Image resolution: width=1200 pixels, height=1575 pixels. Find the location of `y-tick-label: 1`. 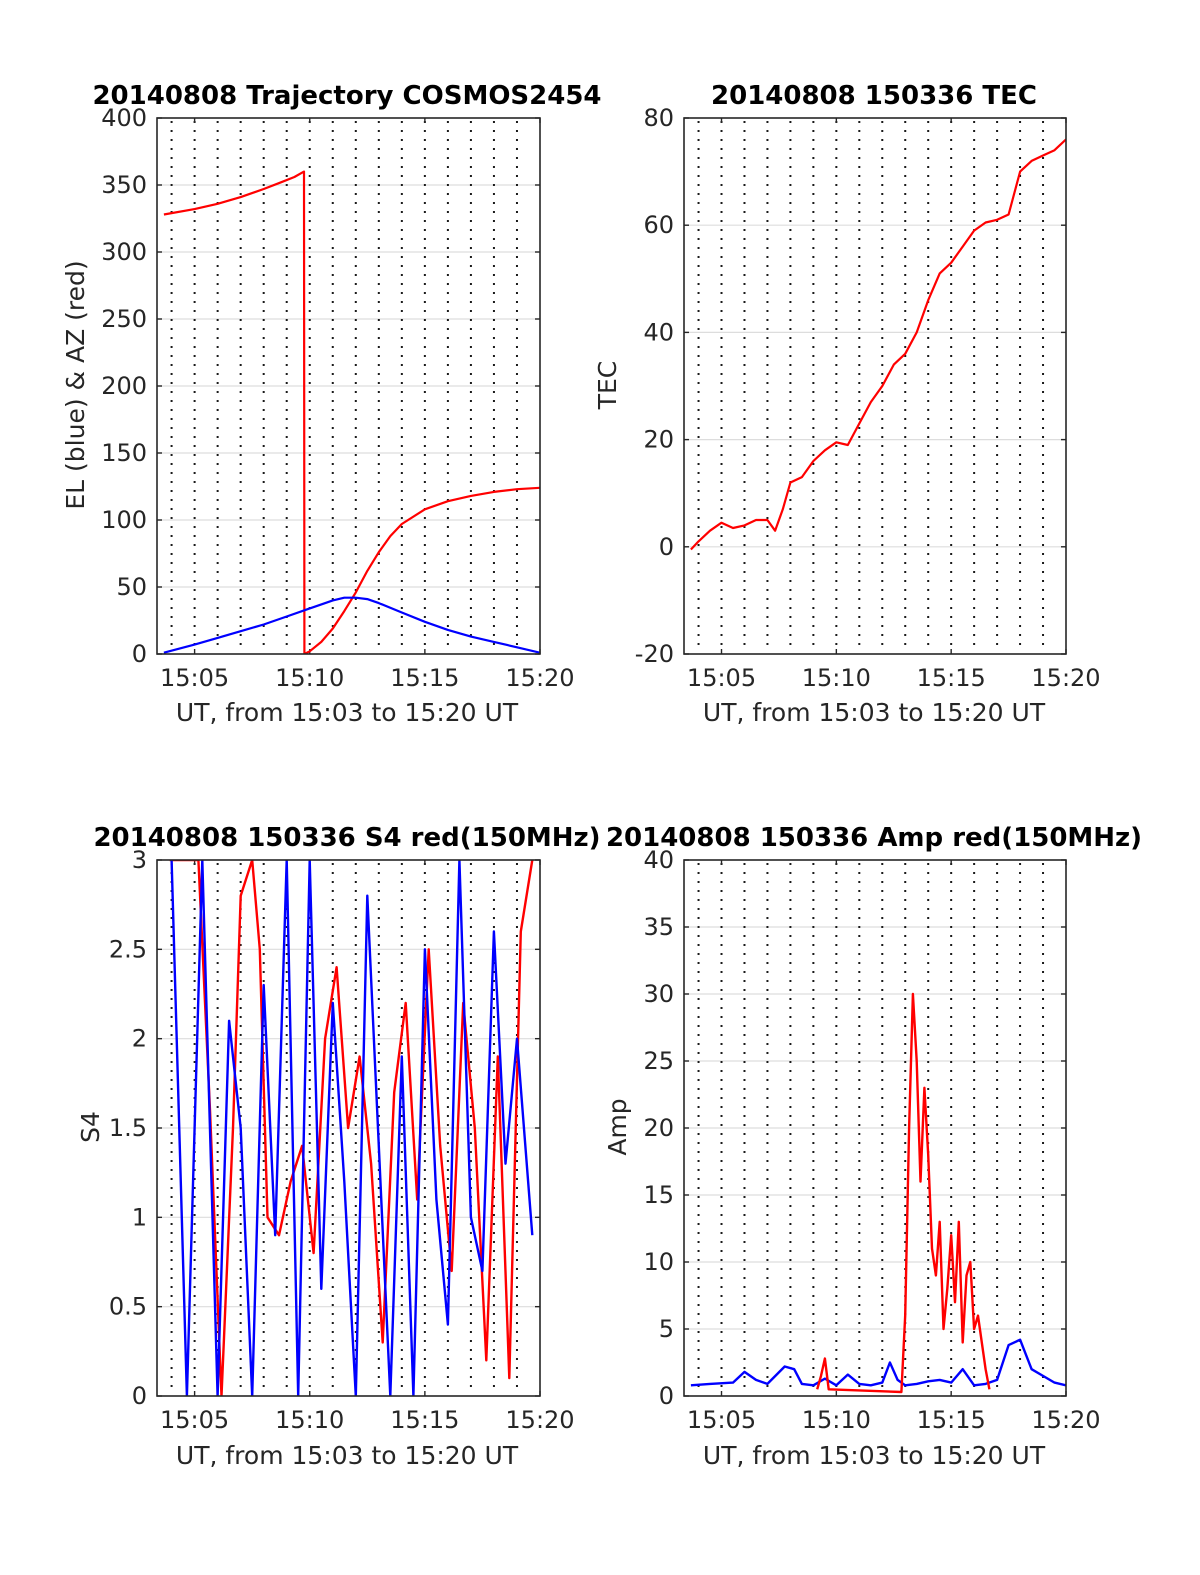

y-tick-label: 1 is located at coordinates (139, 1217).